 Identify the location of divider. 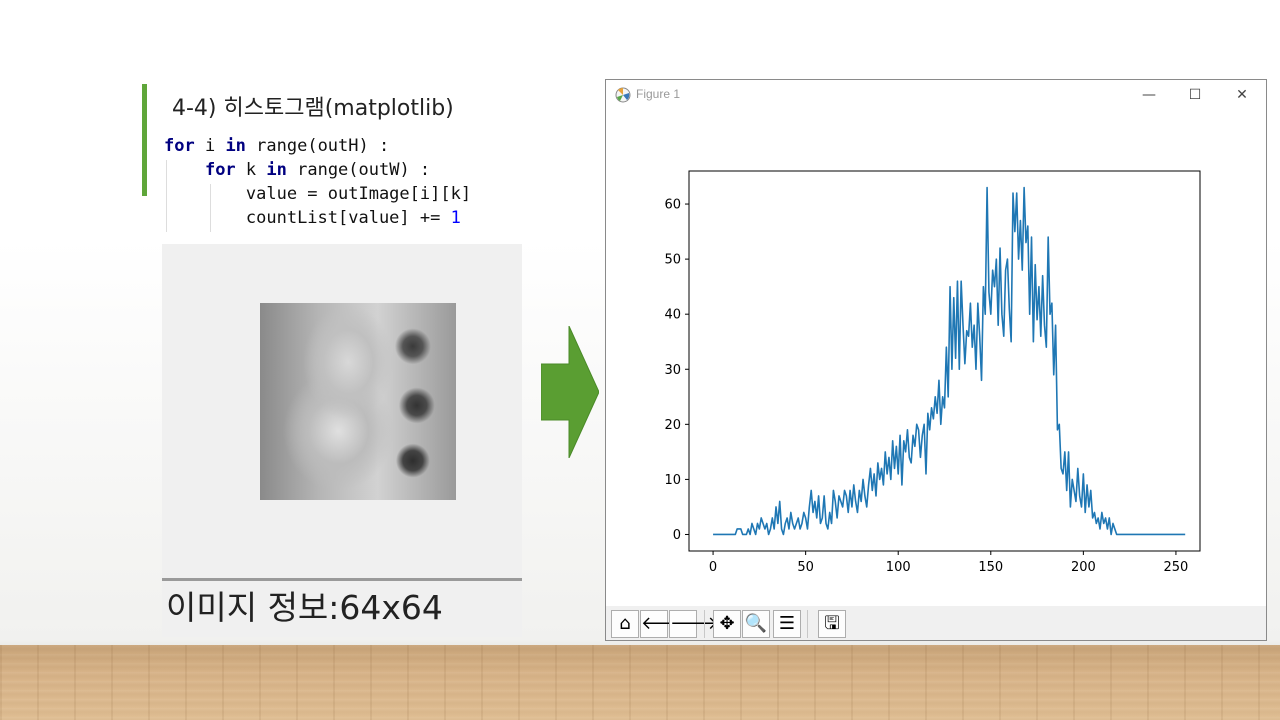
(342, 579).